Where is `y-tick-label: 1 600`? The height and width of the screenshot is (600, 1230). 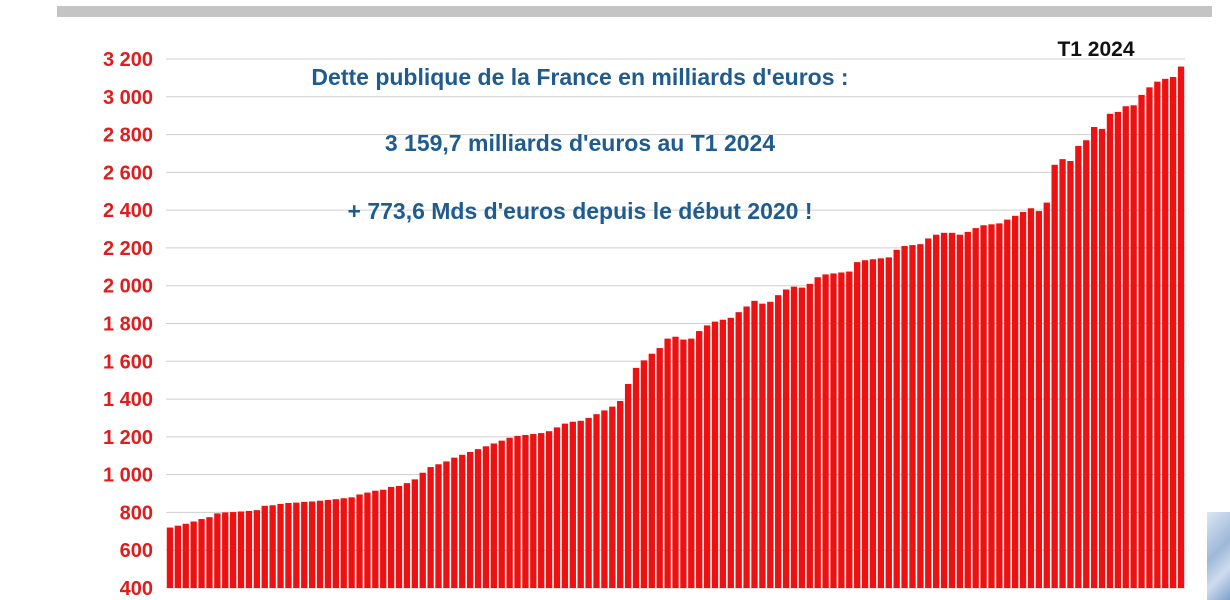
y-tick-label: 1 600 is located at coordinates (128, 362).